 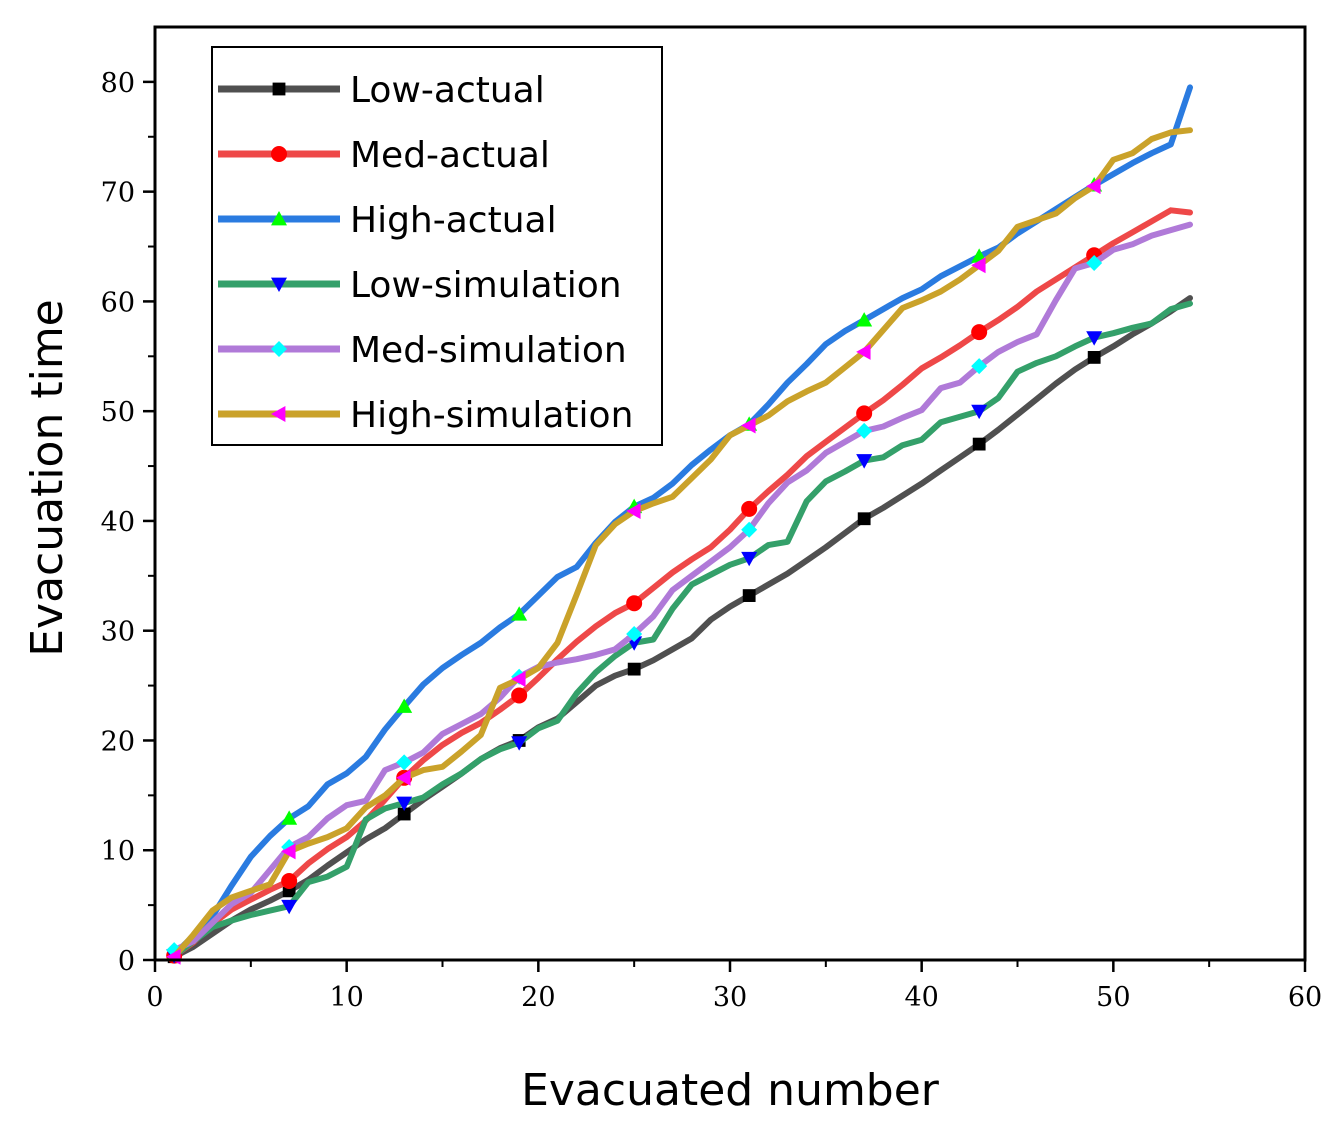 What do you see at coordinates (453, 220) in the screenshot?
I see `legend-label: High-actual` at bounding box center [453, 220].